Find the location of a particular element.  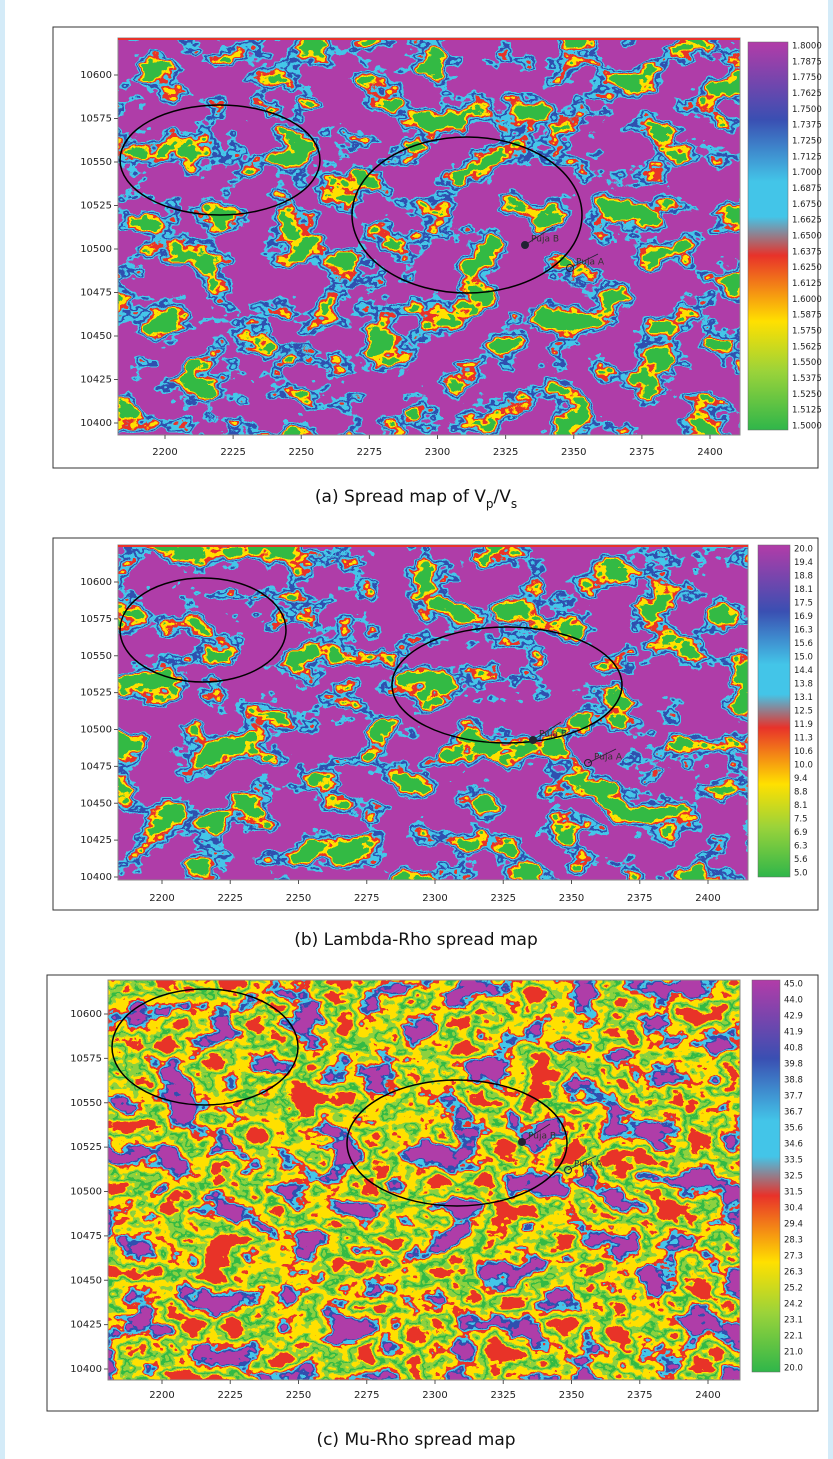

colorbar-label: 23.1 is located at coordinates (793, 1321).